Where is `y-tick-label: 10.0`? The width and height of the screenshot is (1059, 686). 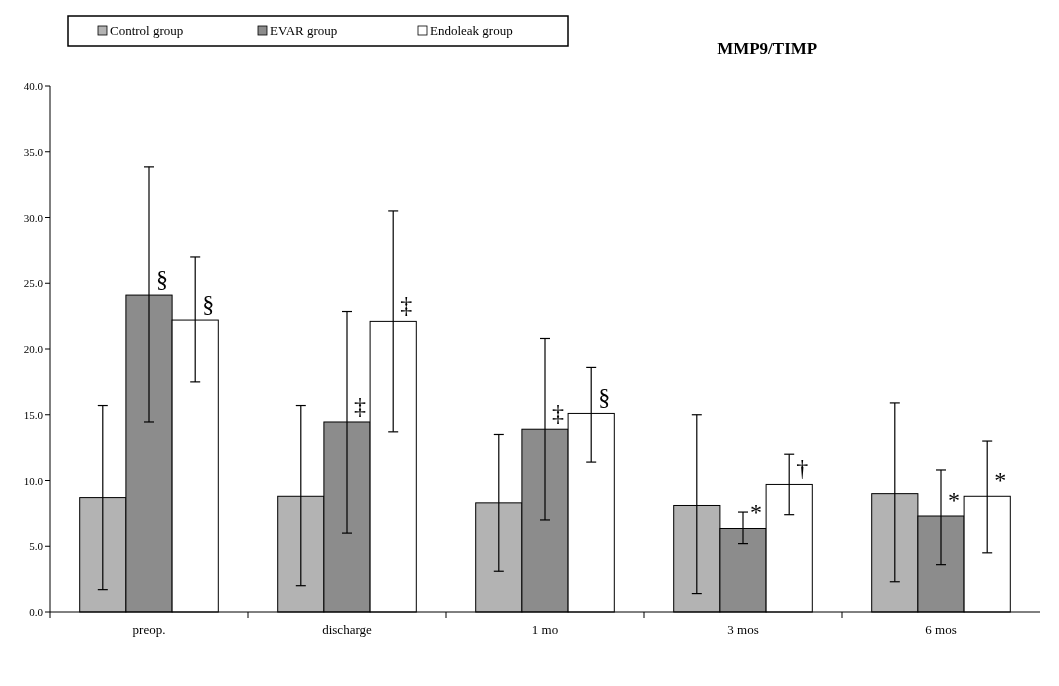
y-tick-label: 10.0 is located at coordinates (33, 480).